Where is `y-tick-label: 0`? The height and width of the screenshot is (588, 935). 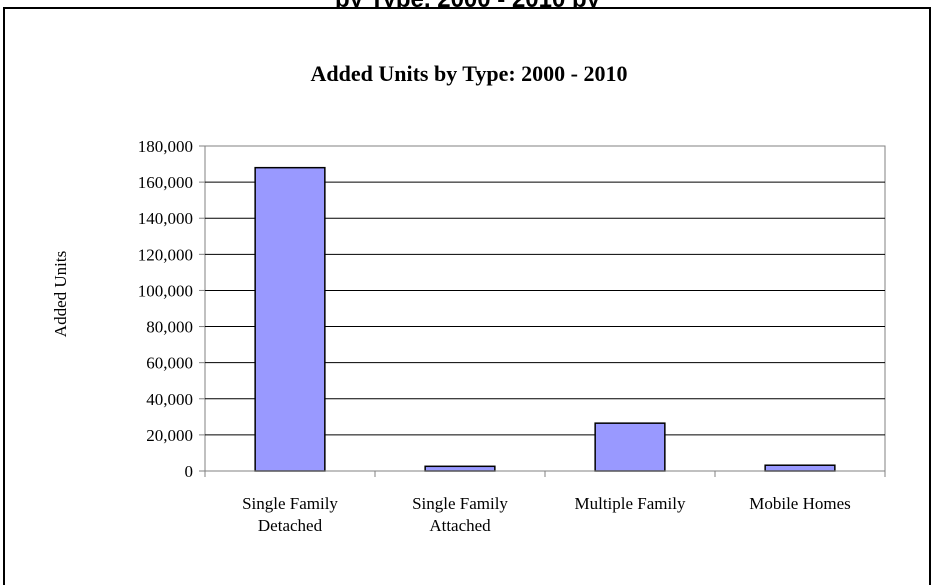
y-tick-label: 0 is located at coordinates (189, 471).